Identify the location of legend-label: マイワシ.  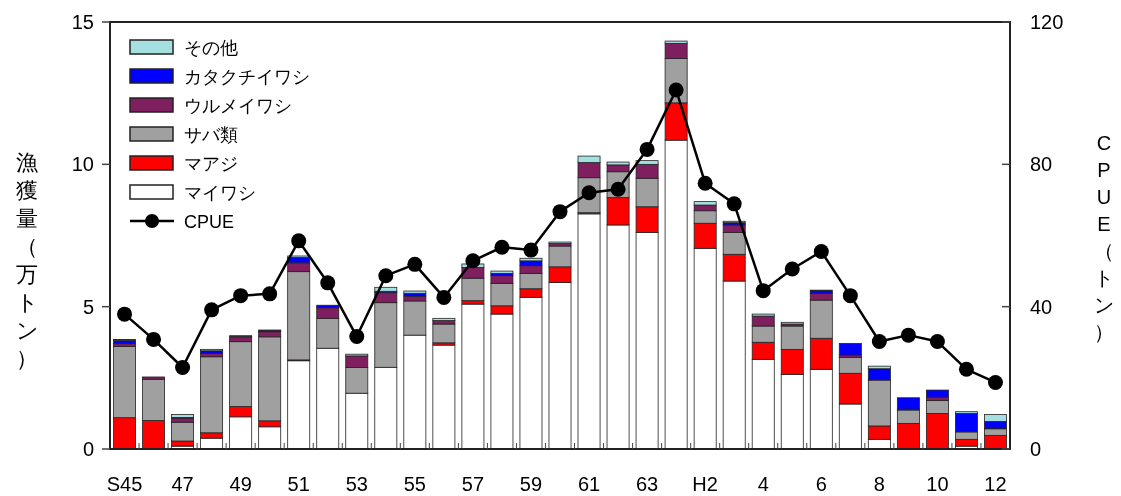
(220, 193).